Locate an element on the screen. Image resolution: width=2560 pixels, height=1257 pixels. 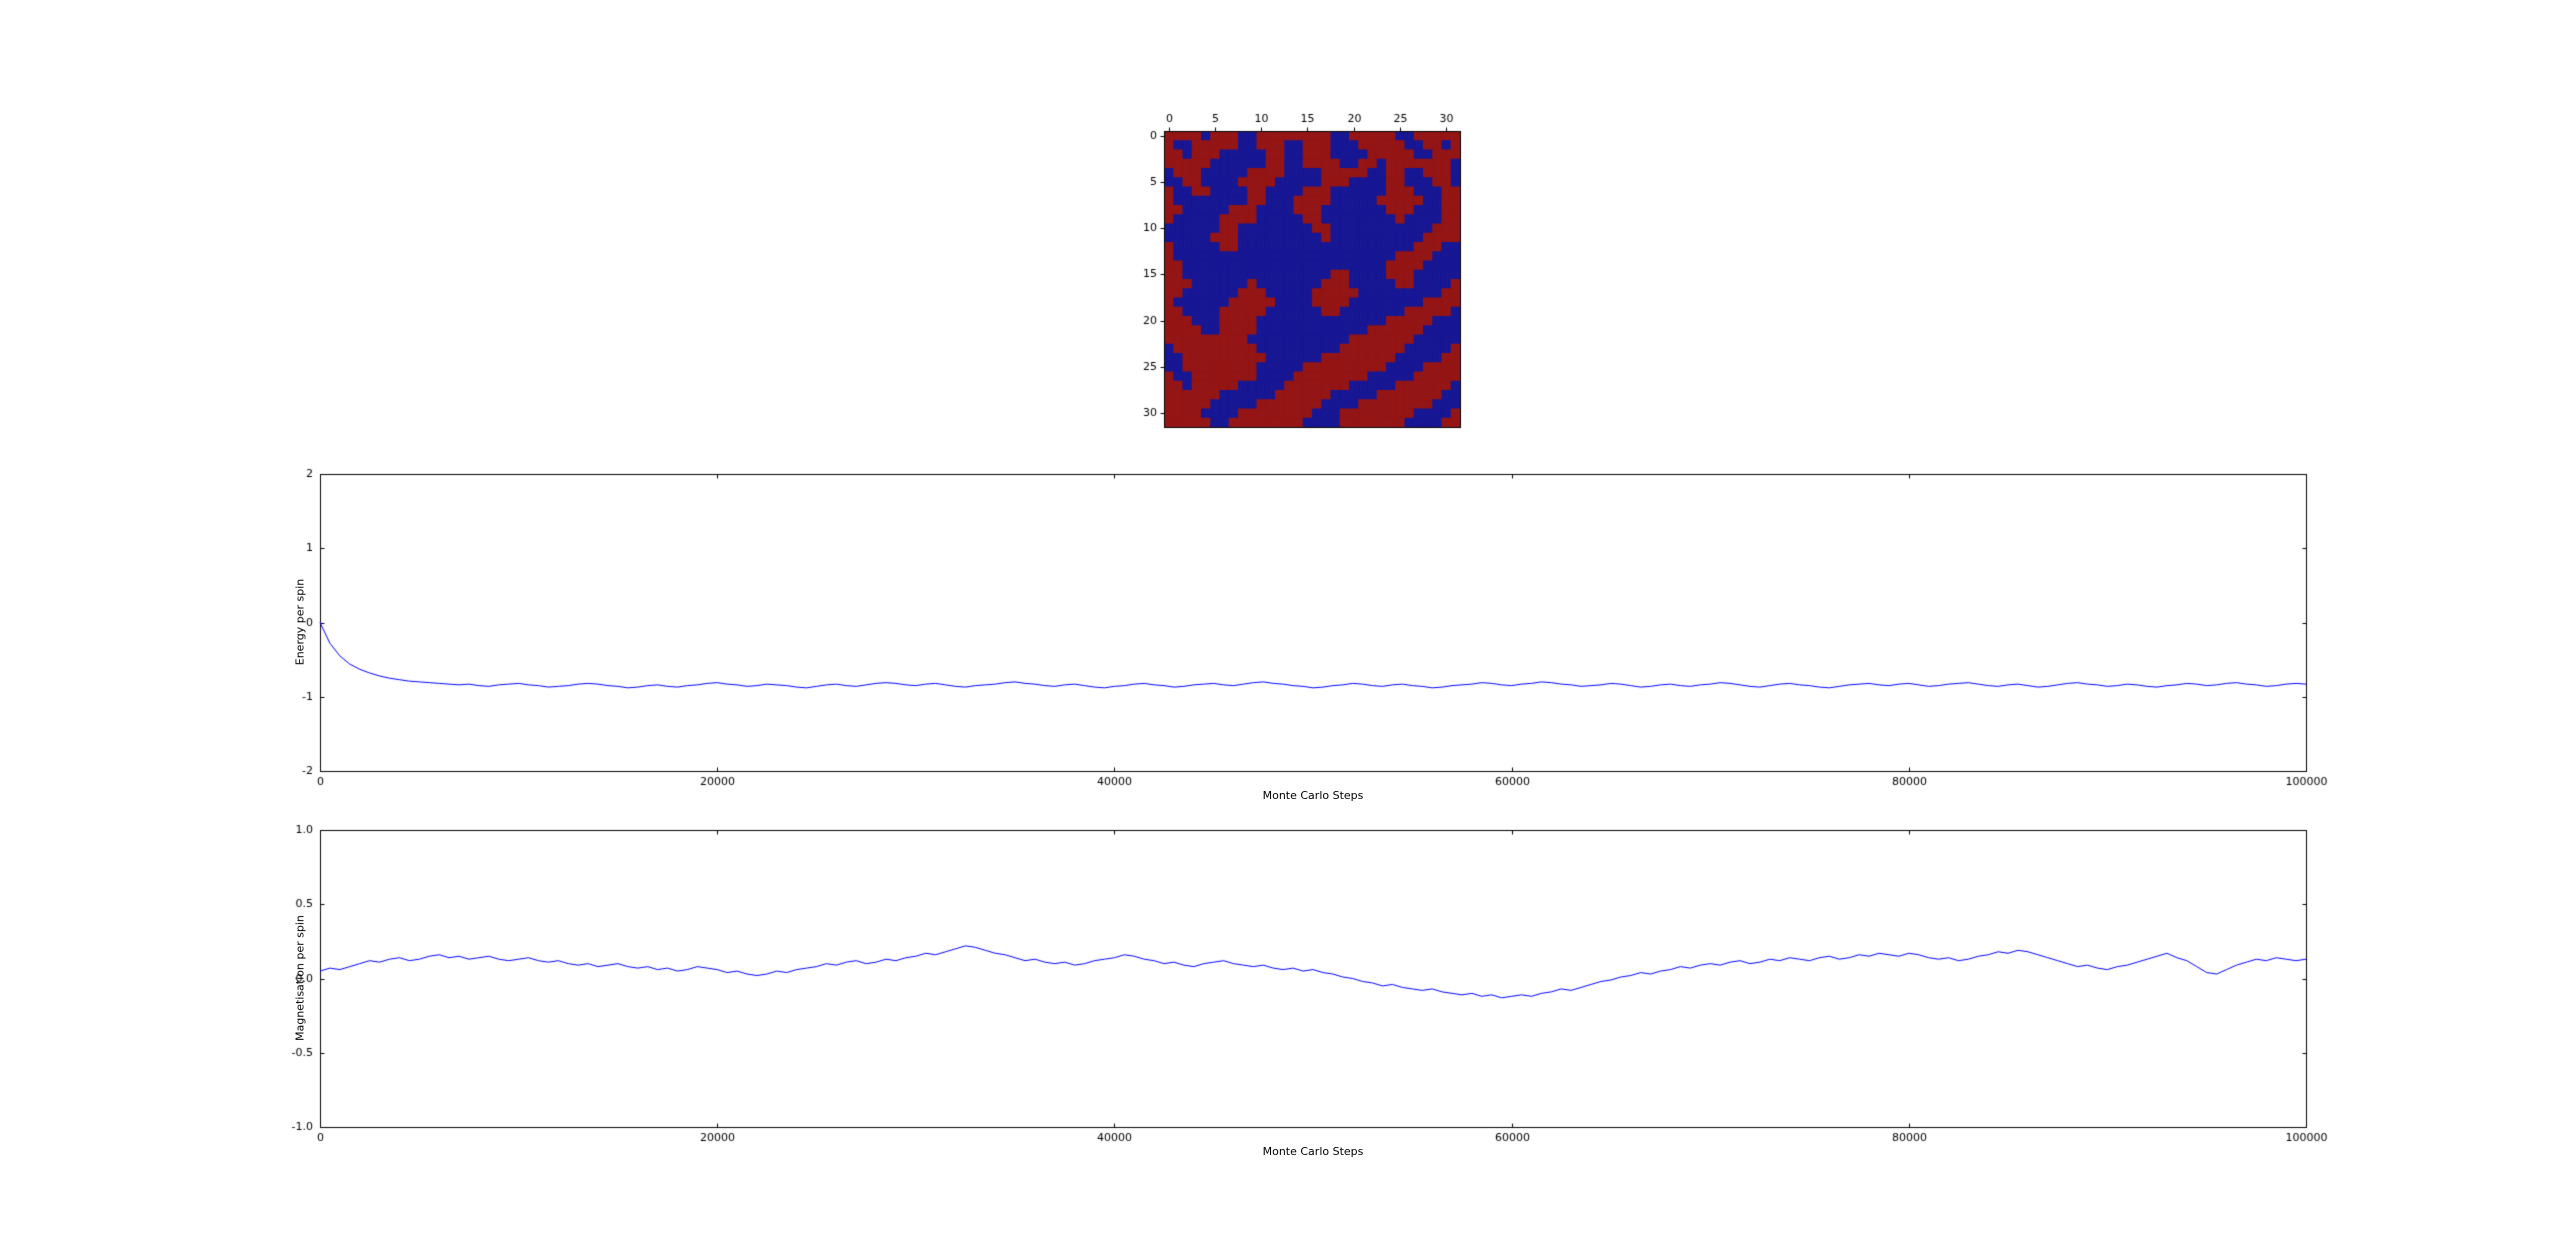
energy-x-axis-label: Monte Carlo Steps is located at coordinates (1313, 795).